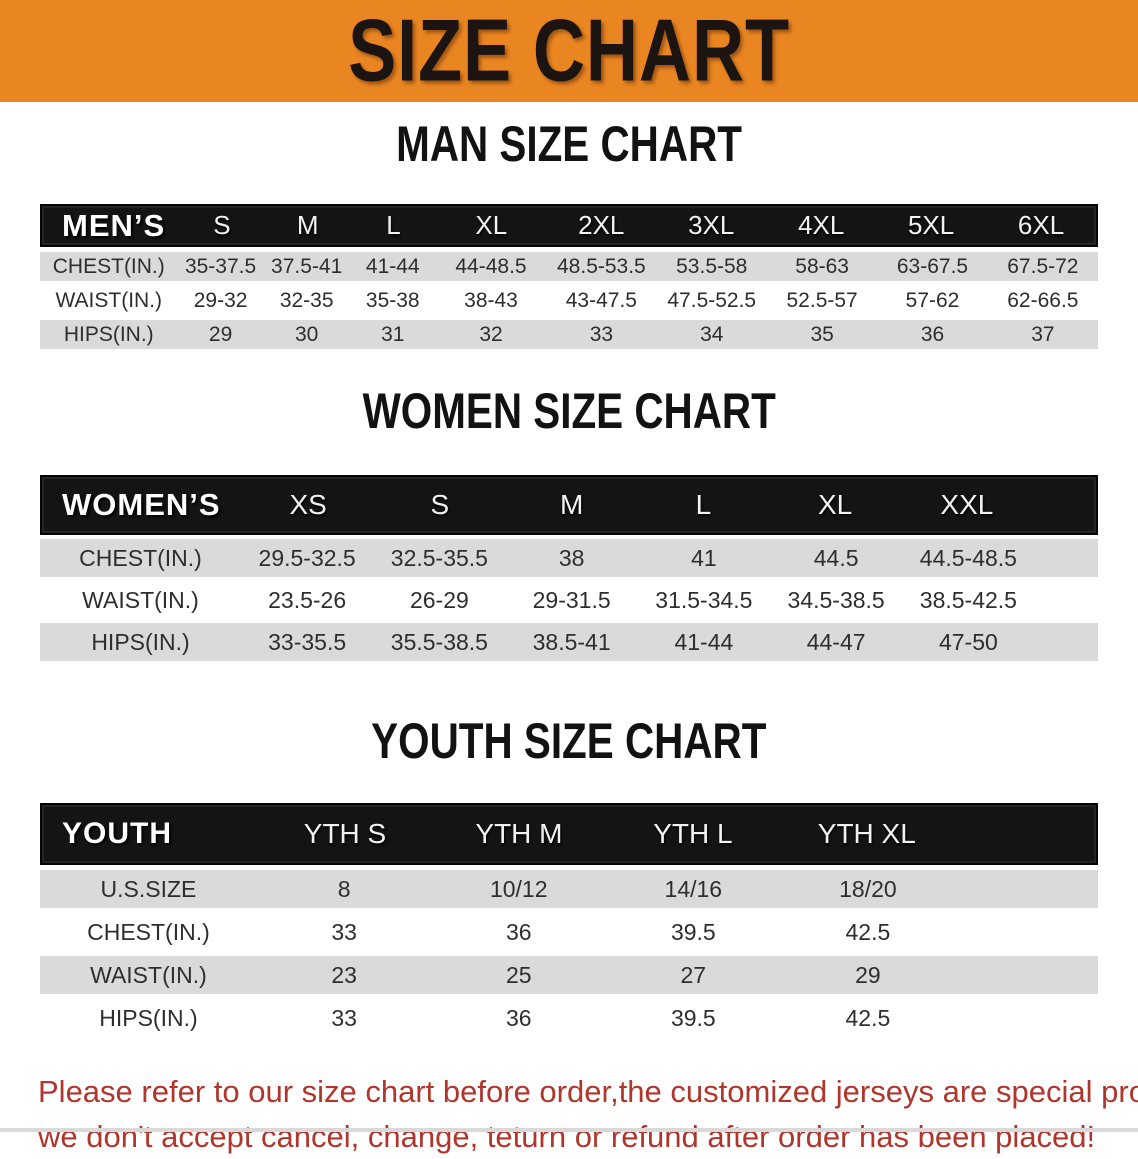 Image resolution: width=1138 pixels, height=1159 pixels. Describe the element at coordinates (220, 300) in the screenshot. I see `cell-value: 29-32` at that location.